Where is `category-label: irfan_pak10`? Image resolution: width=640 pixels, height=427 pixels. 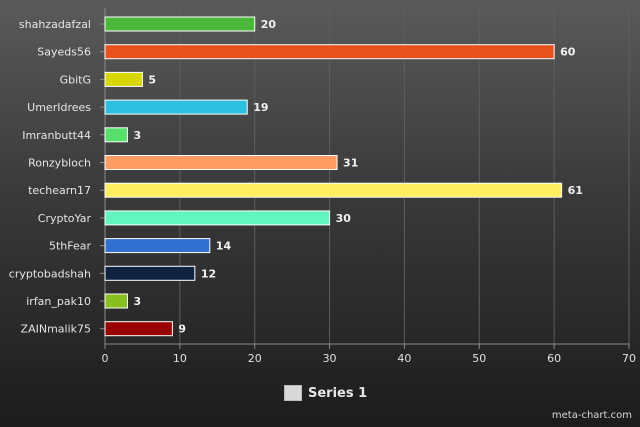
category-label: irfan_pak10 is located at coordinates (58, 301).